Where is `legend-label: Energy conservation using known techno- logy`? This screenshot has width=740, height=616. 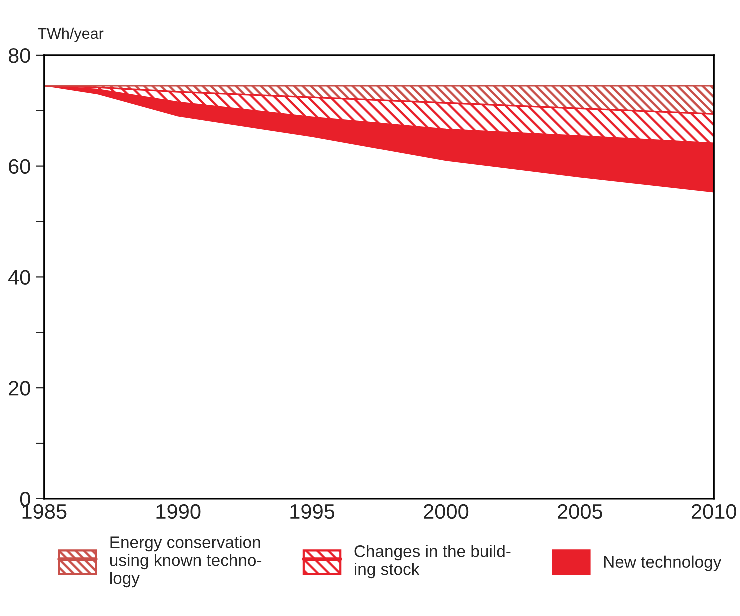 legend-label: Energy conservation using known techno- logy is located at coordinates (186, 562).